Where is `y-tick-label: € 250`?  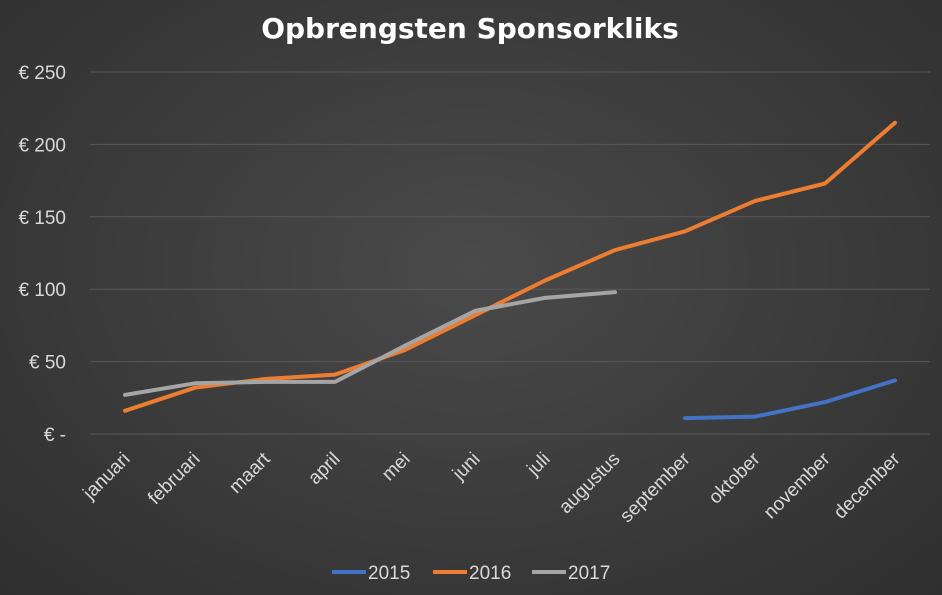 y-tick-label: € 250 is located at coordinates (42, 73).